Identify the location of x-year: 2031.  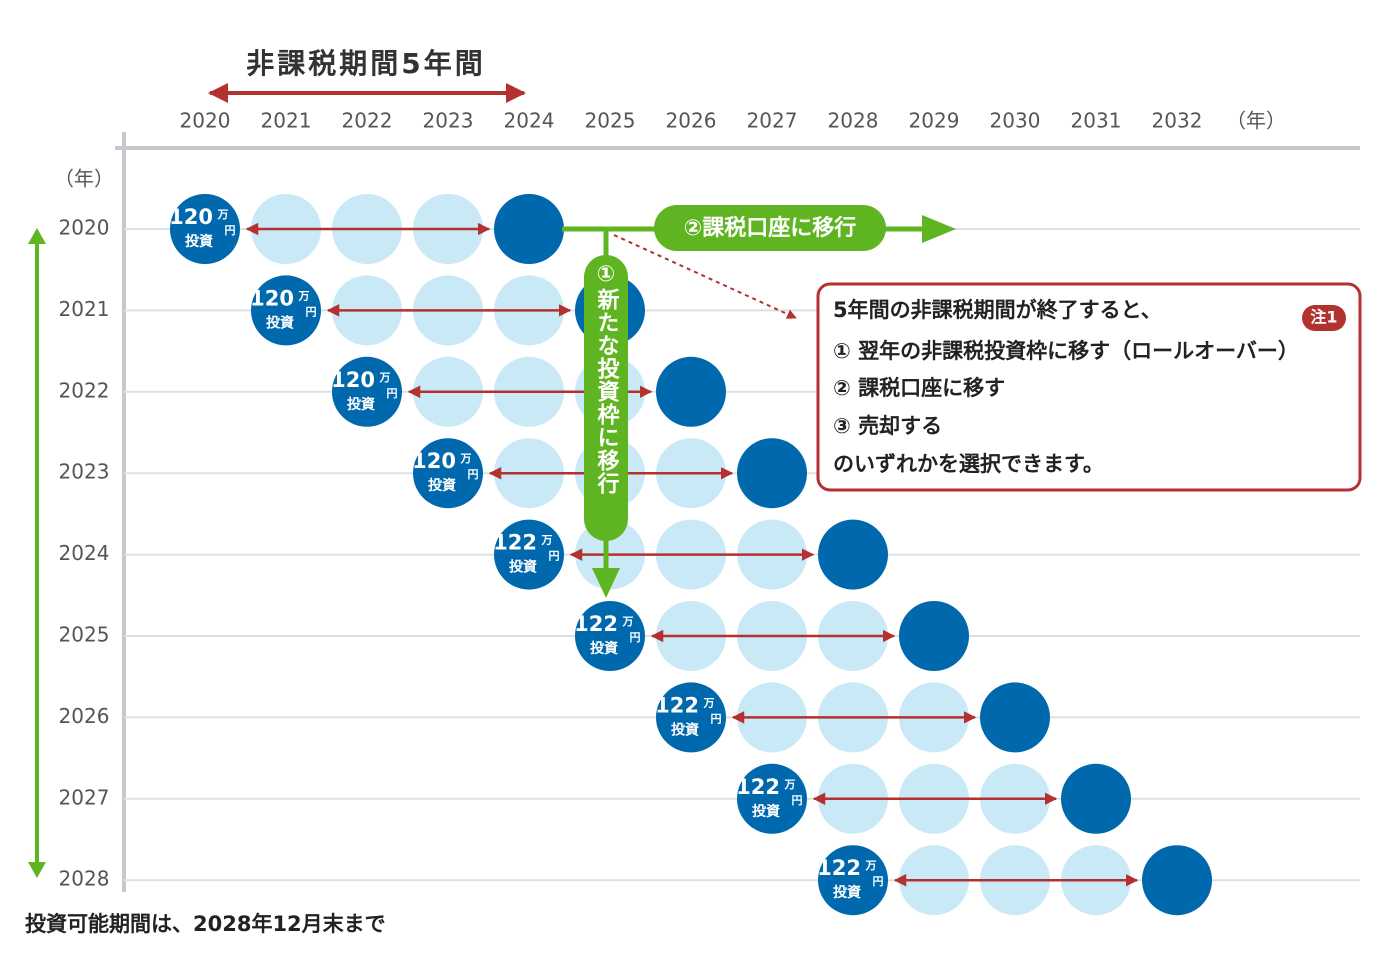
(1096, 121).